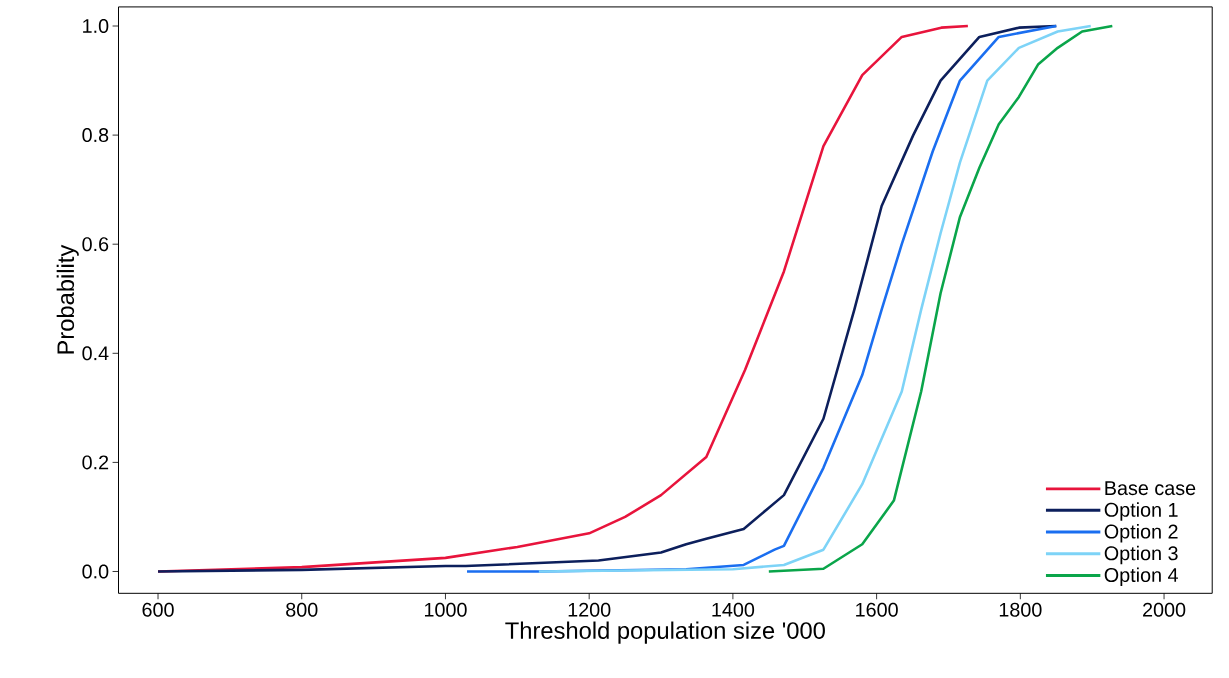  I want to click on y-tick-label: 1.0, so click(96, 25).